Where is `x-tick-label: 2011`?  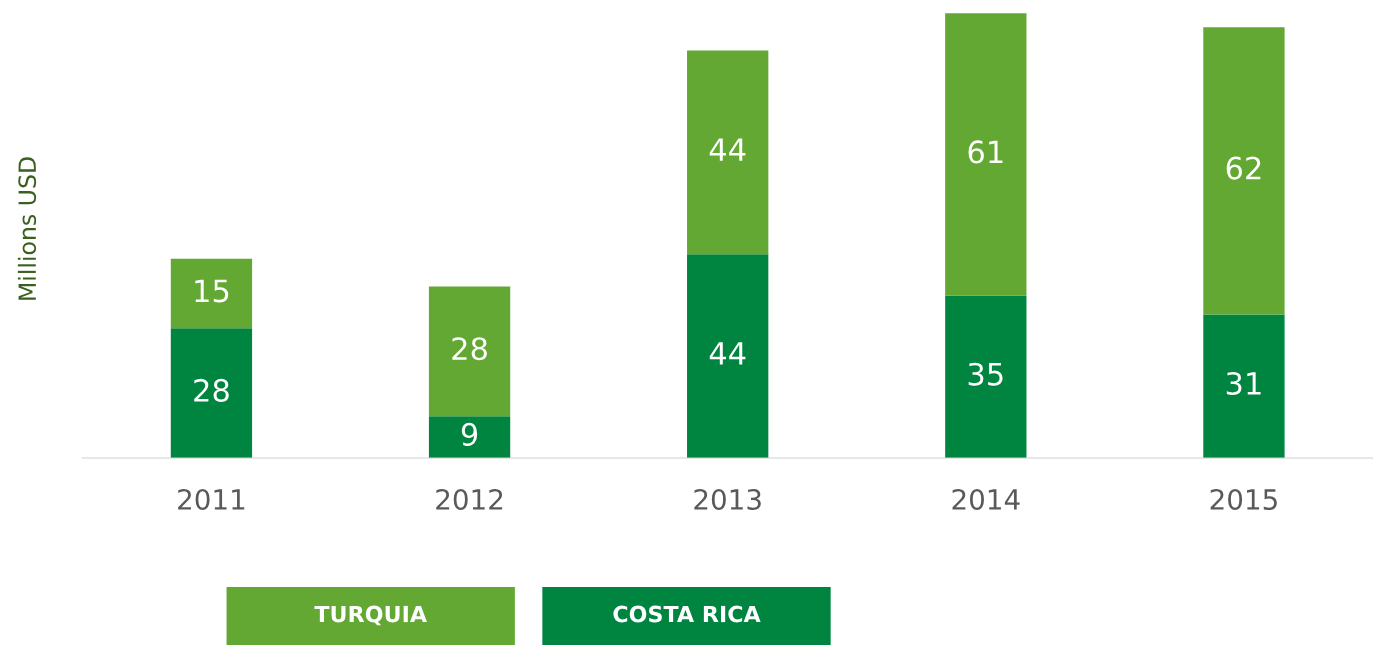 x-tick-label: 2011 is located at coordinates (211, 500).